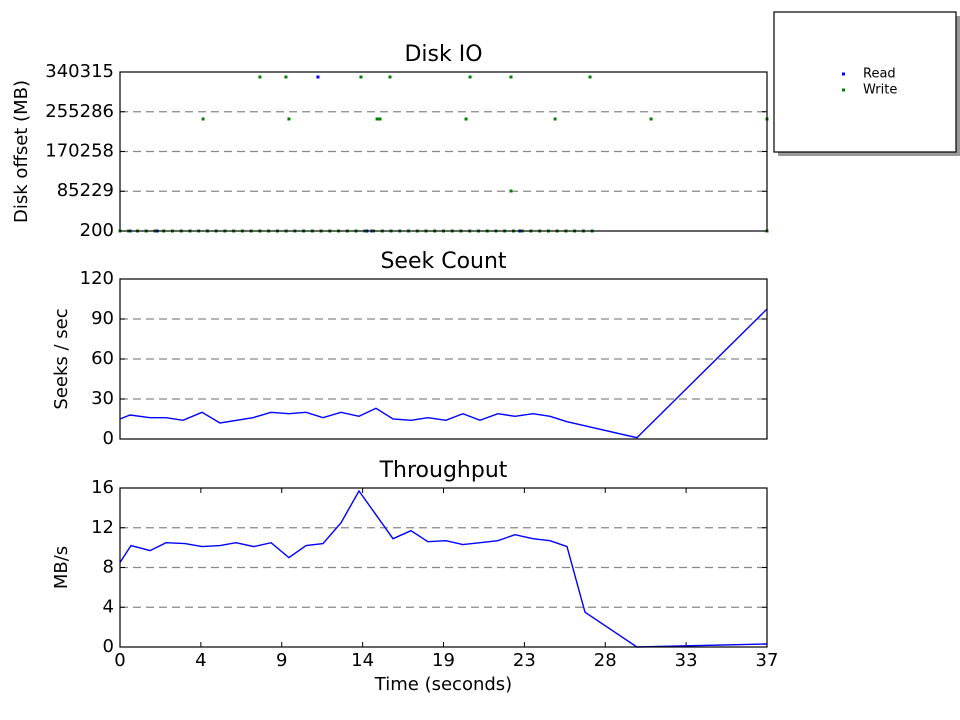  I want to click on x-tick-label: 28, so click(605, 660).